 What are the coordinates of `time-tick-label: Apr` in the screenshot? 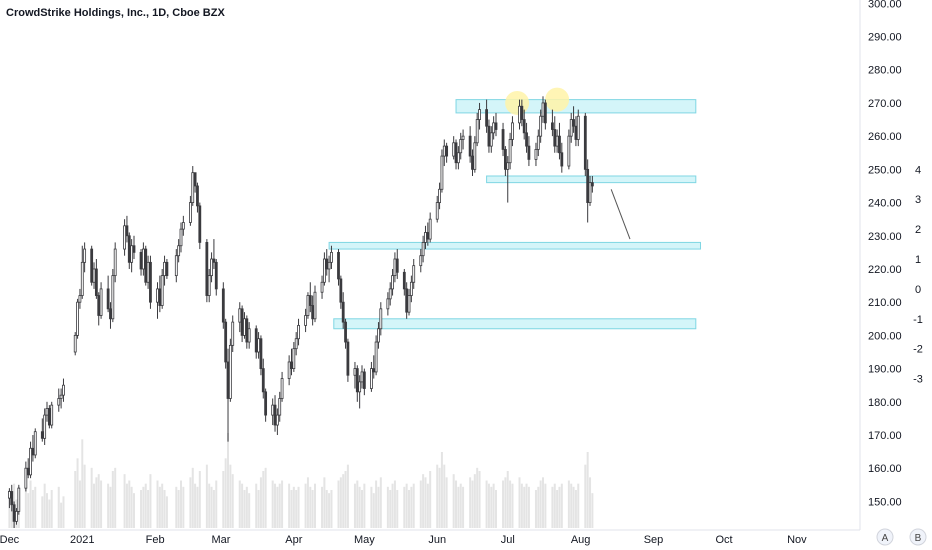 It's located at (293, 540).